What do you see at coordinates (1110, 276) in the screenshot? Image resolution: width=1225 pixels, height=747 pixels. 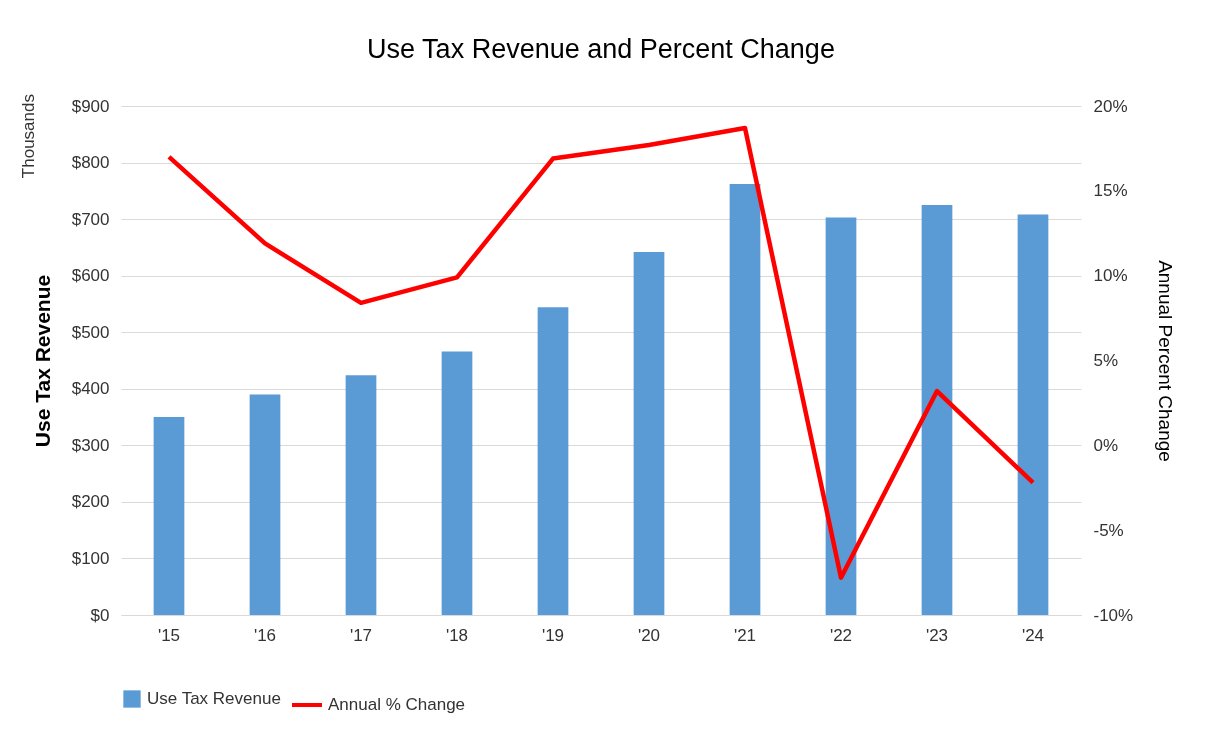 I see `y2-tick-label: 10%` at bounding box center [1110, 276].